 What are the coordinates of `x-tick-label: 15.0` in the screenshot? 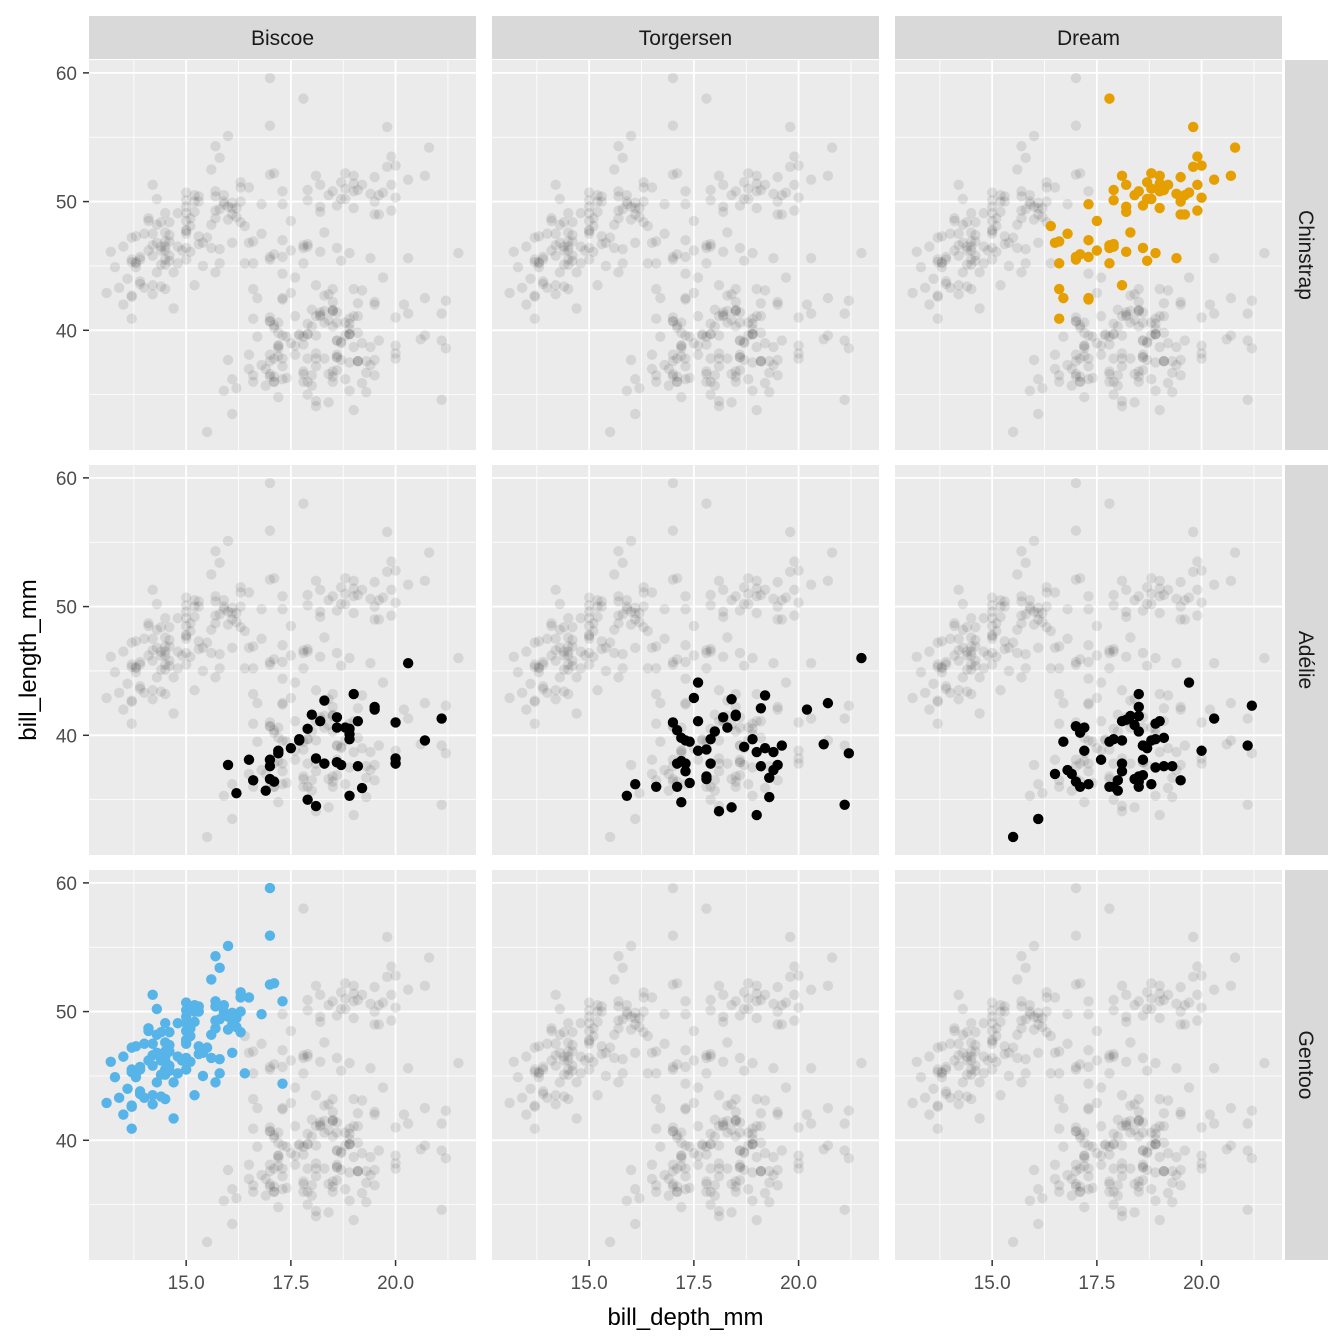 It's located at (186, 1283).